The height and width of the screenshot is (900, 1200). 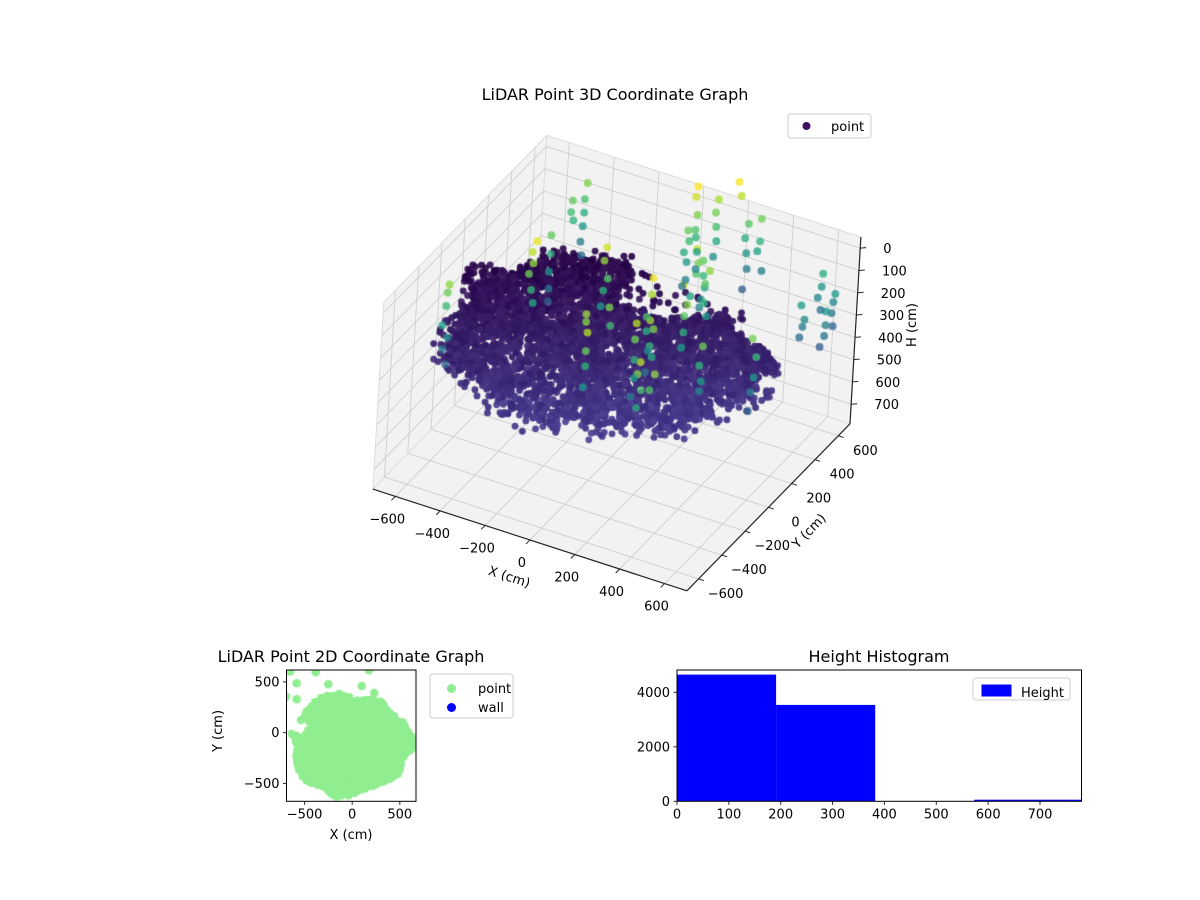 What do you see at coordinates (451, 707) in the screenshot?
I see `plot2d-legend-wall-marker` at bounding box center [451, 707].